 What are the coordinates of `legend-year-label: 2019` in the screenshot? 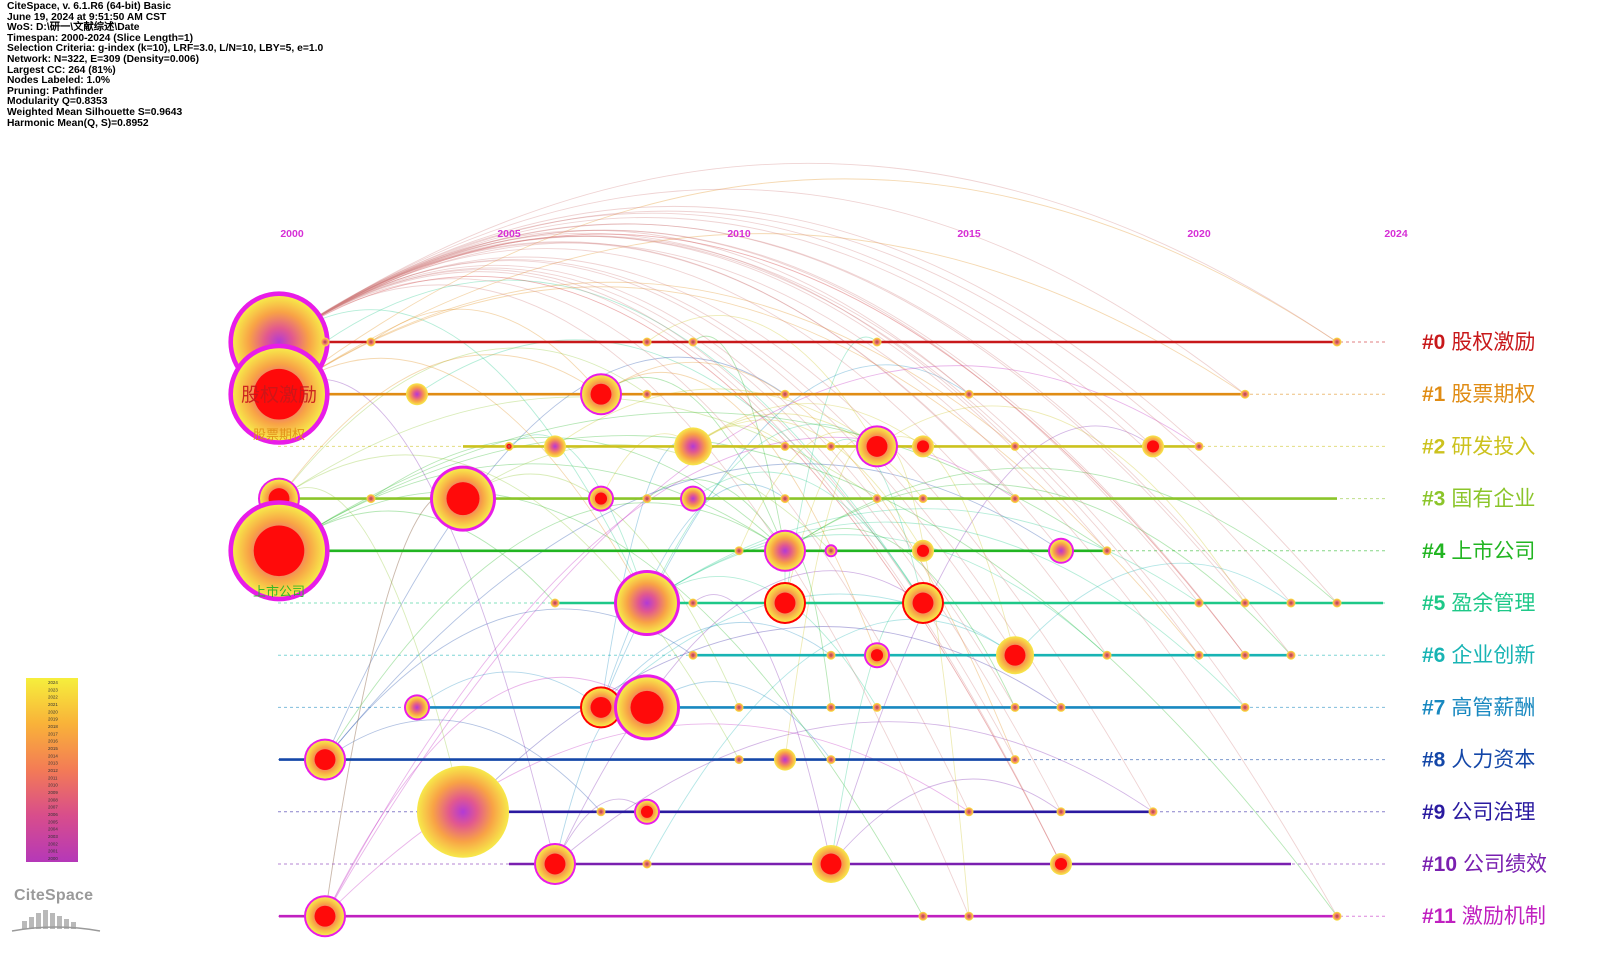 It's located at (53, 719).